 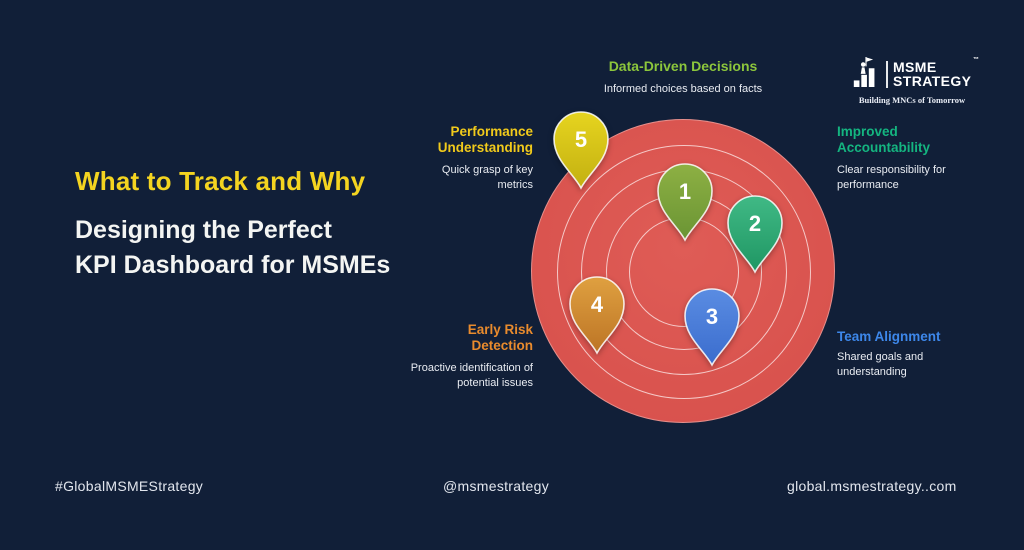 I want to click on logo-line2: STRATEGY, so click(x=932, y=80).